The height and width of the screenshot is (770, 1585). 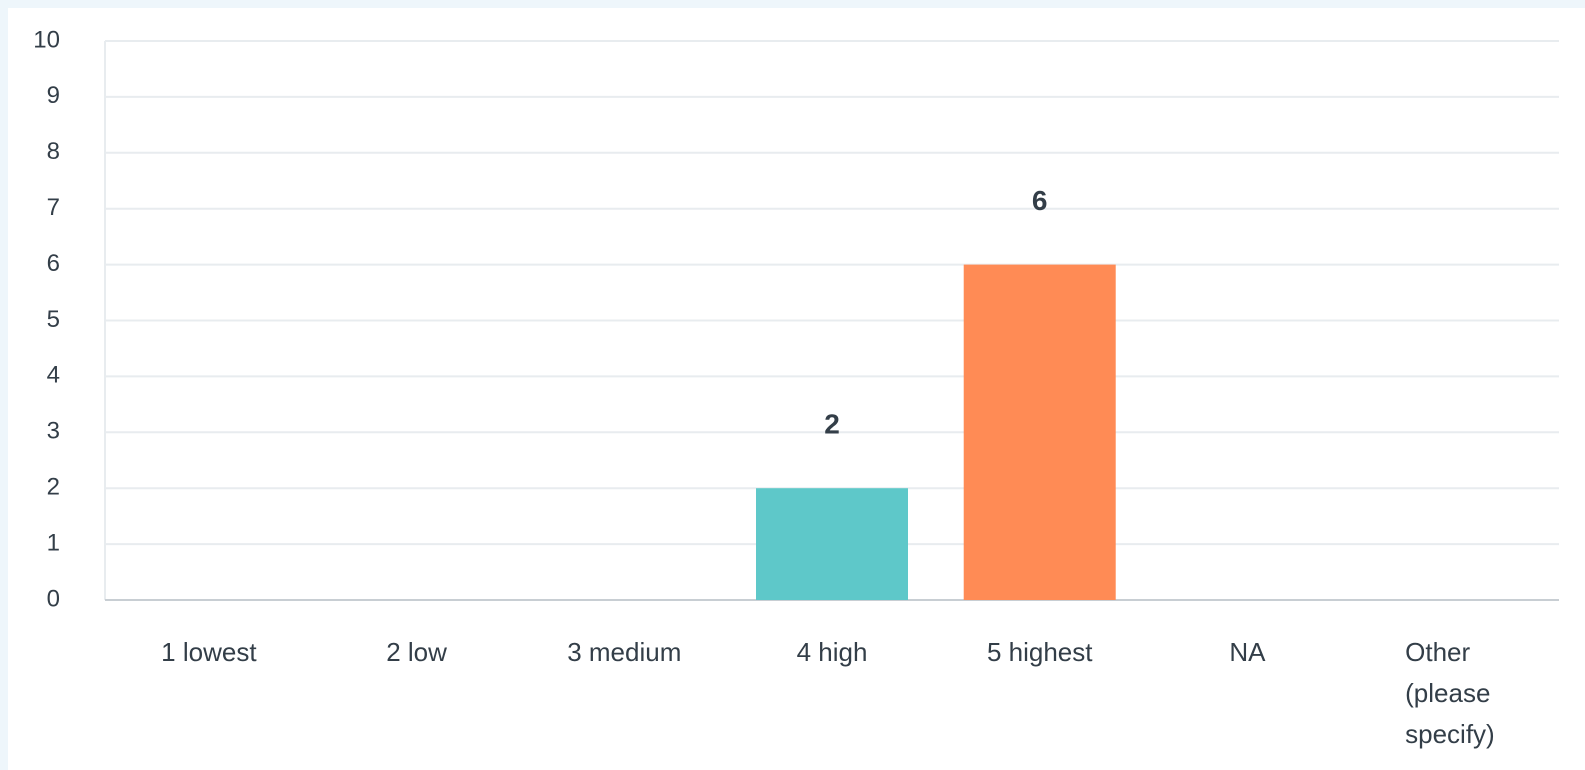 I want to click on data-label: 2, so click(x=832, y=424).